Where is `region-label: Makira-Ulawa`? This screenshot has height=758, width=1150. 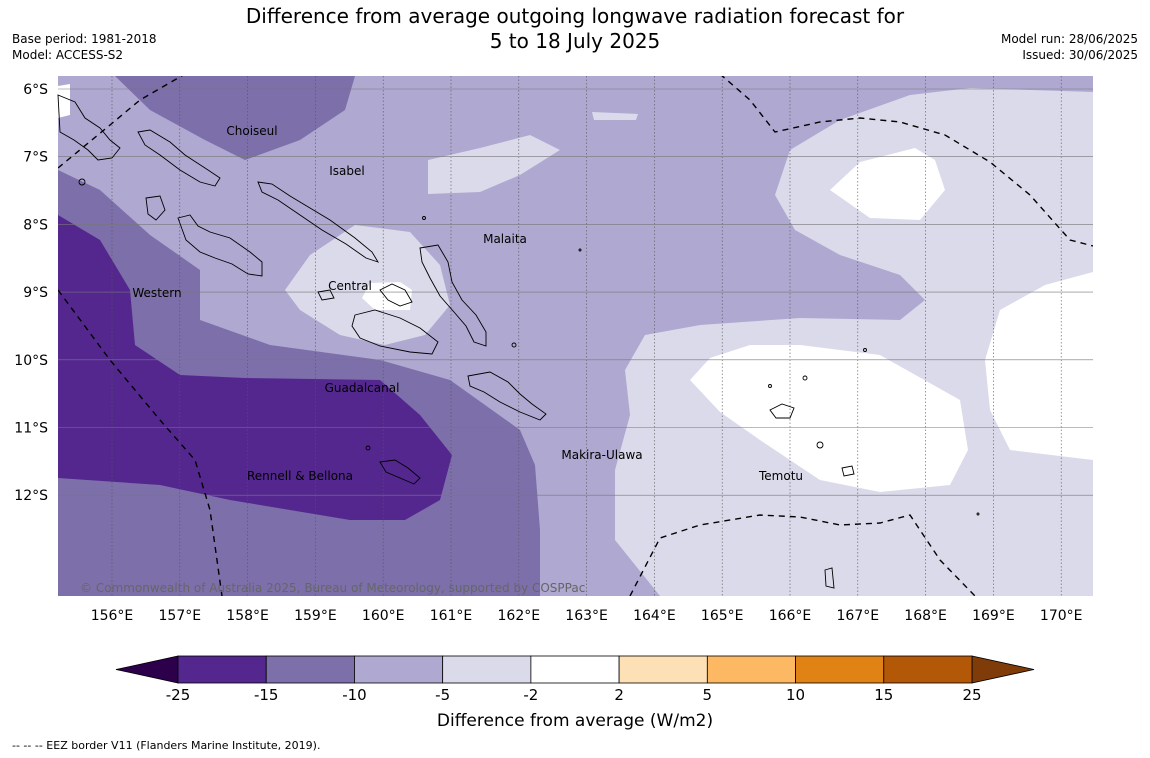 region-label: Makira-Ulawa is located at coordinates (601, 455).